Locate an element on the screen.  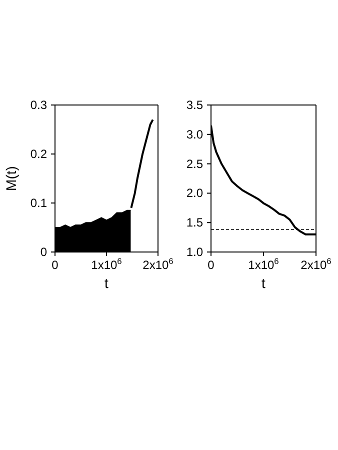
y-tick-label: 3.0 is located at coordinates (195, 134).